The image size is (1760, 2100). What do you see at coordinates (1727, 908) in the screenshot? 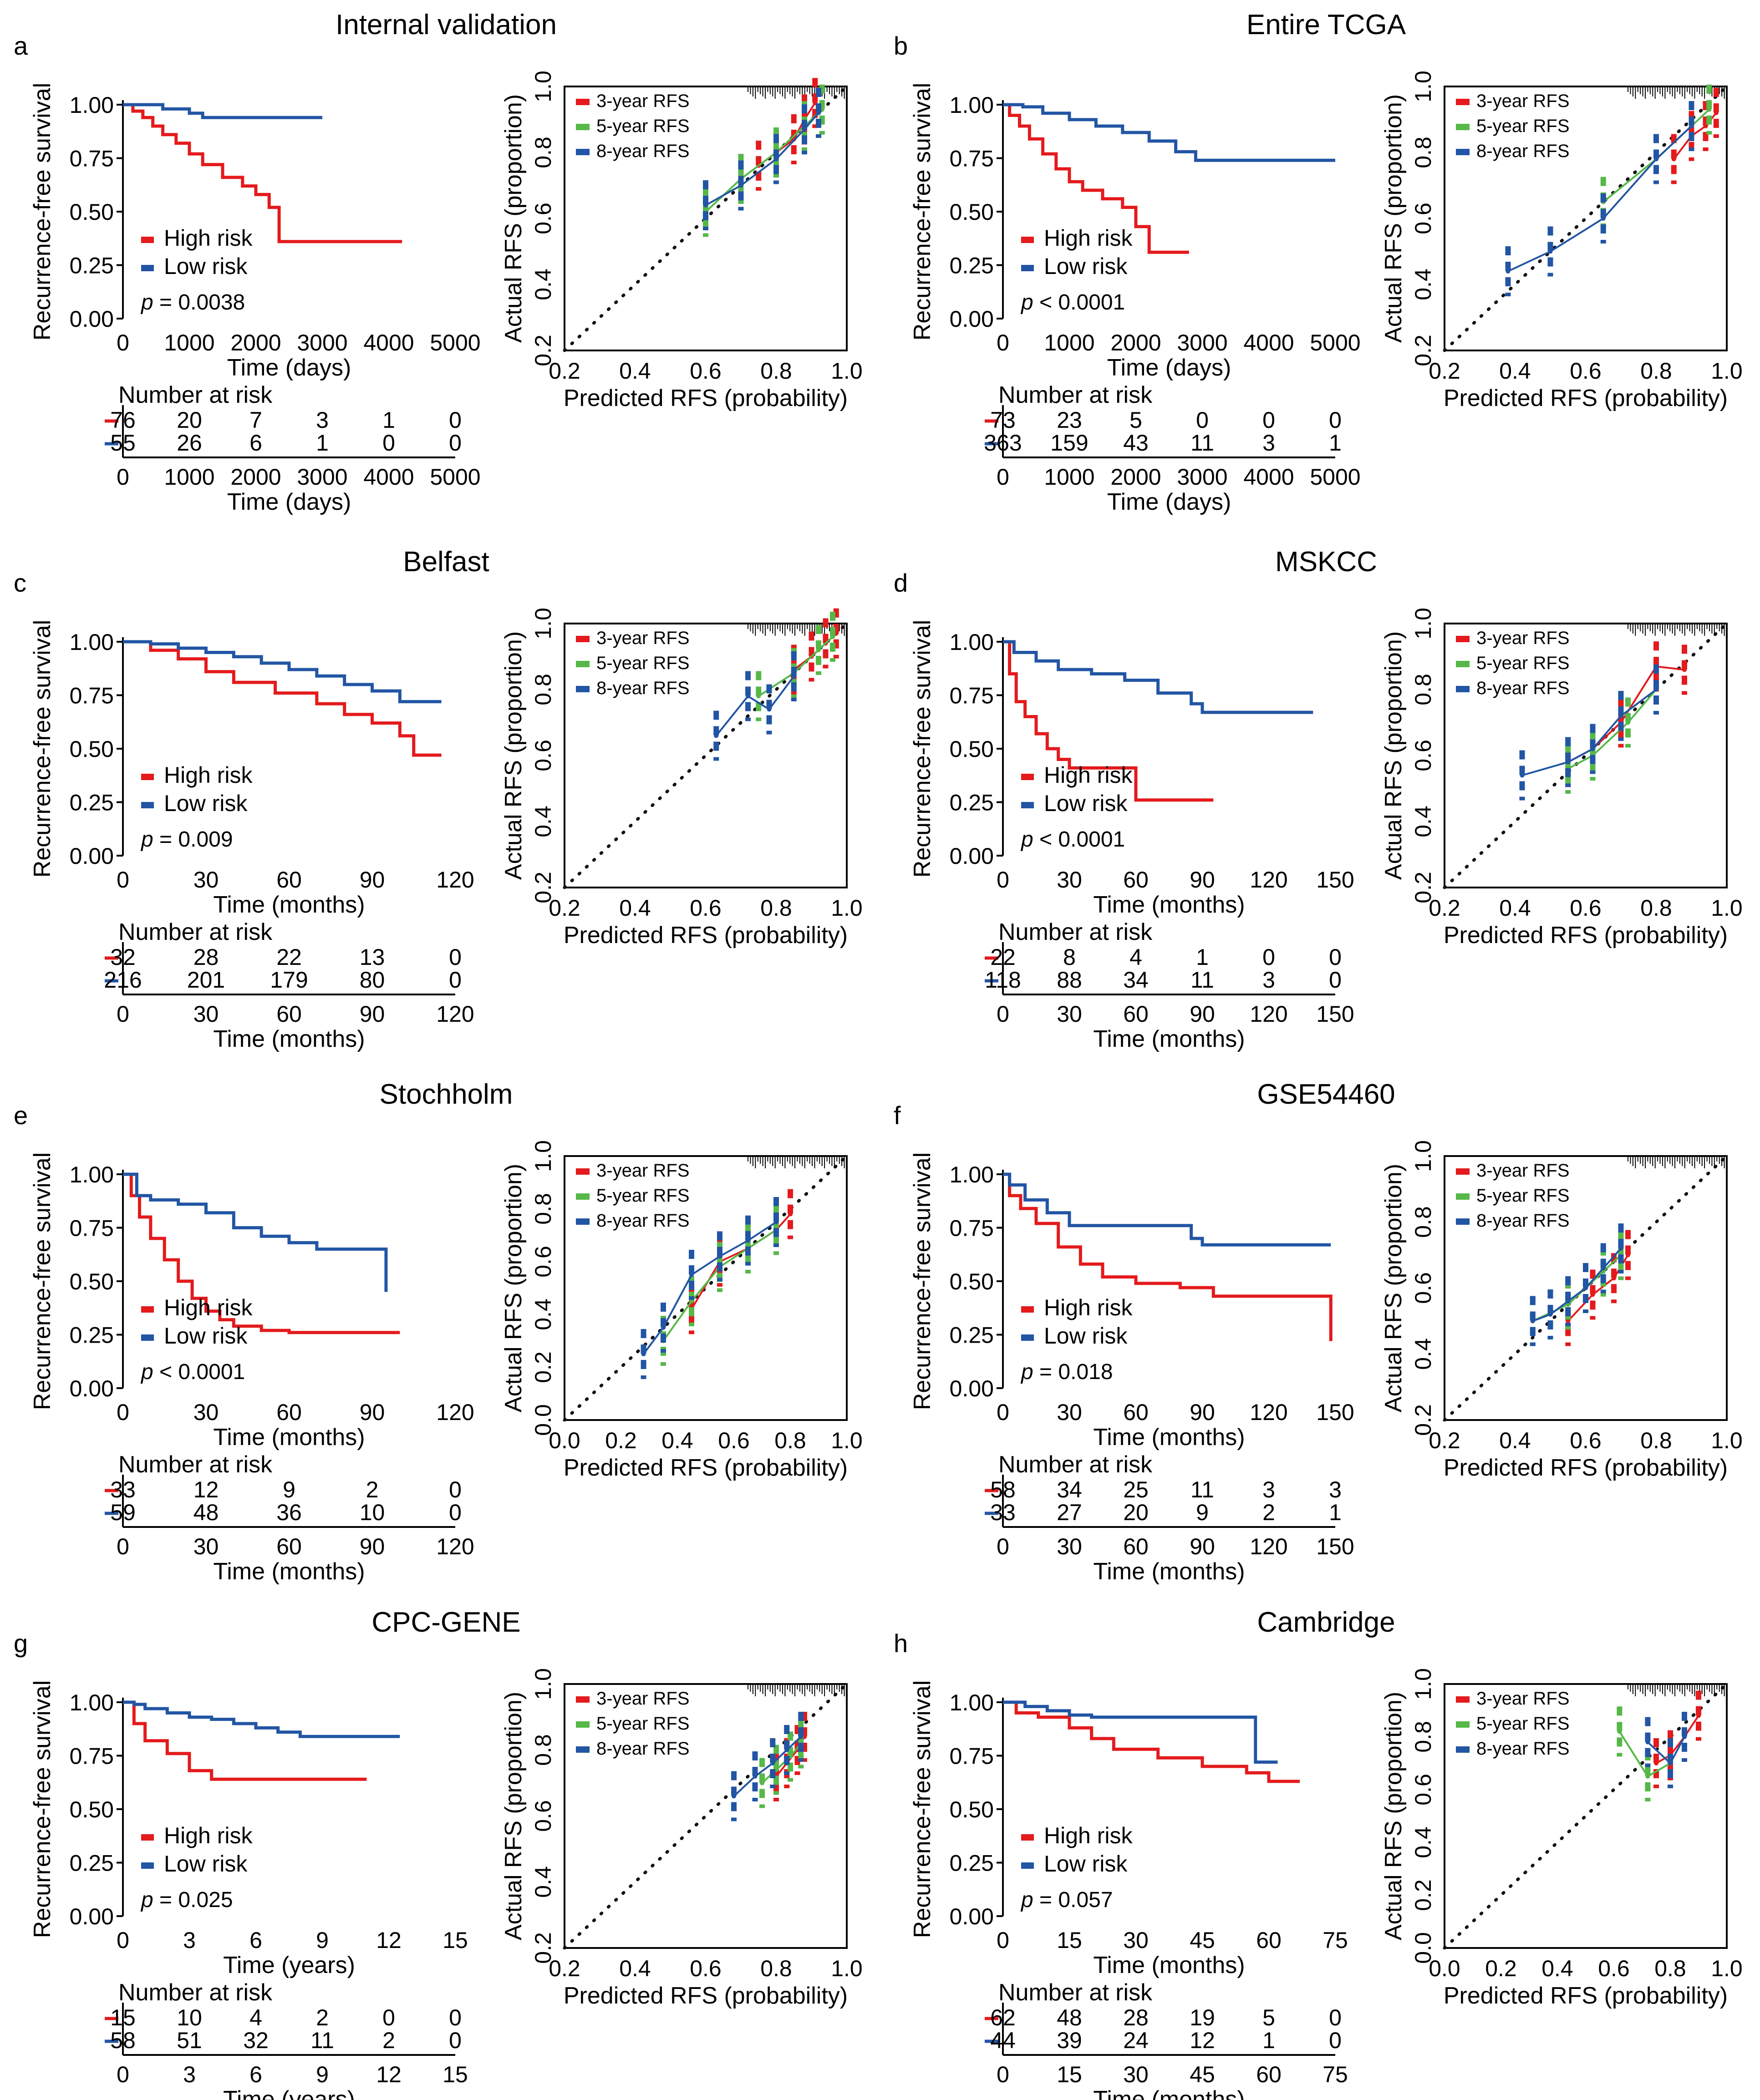
I see `cal-x-tick-label: 1.0` at bounding box center [1727, 908].